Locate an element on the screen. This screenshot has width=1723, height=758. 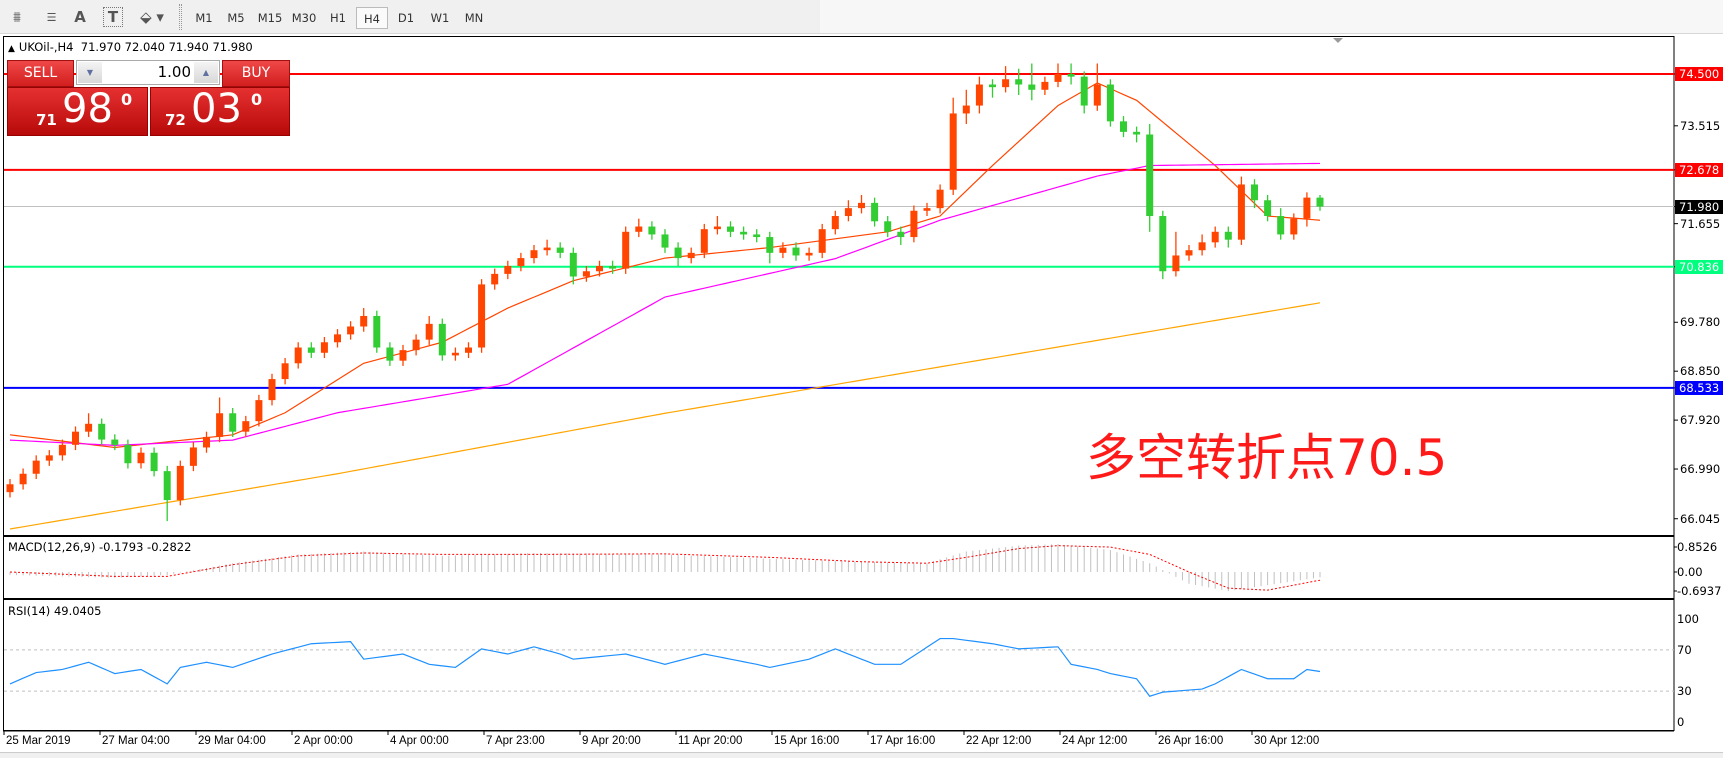
collapse-triangle-icon: ▲ is located at coordinates (11, 49).